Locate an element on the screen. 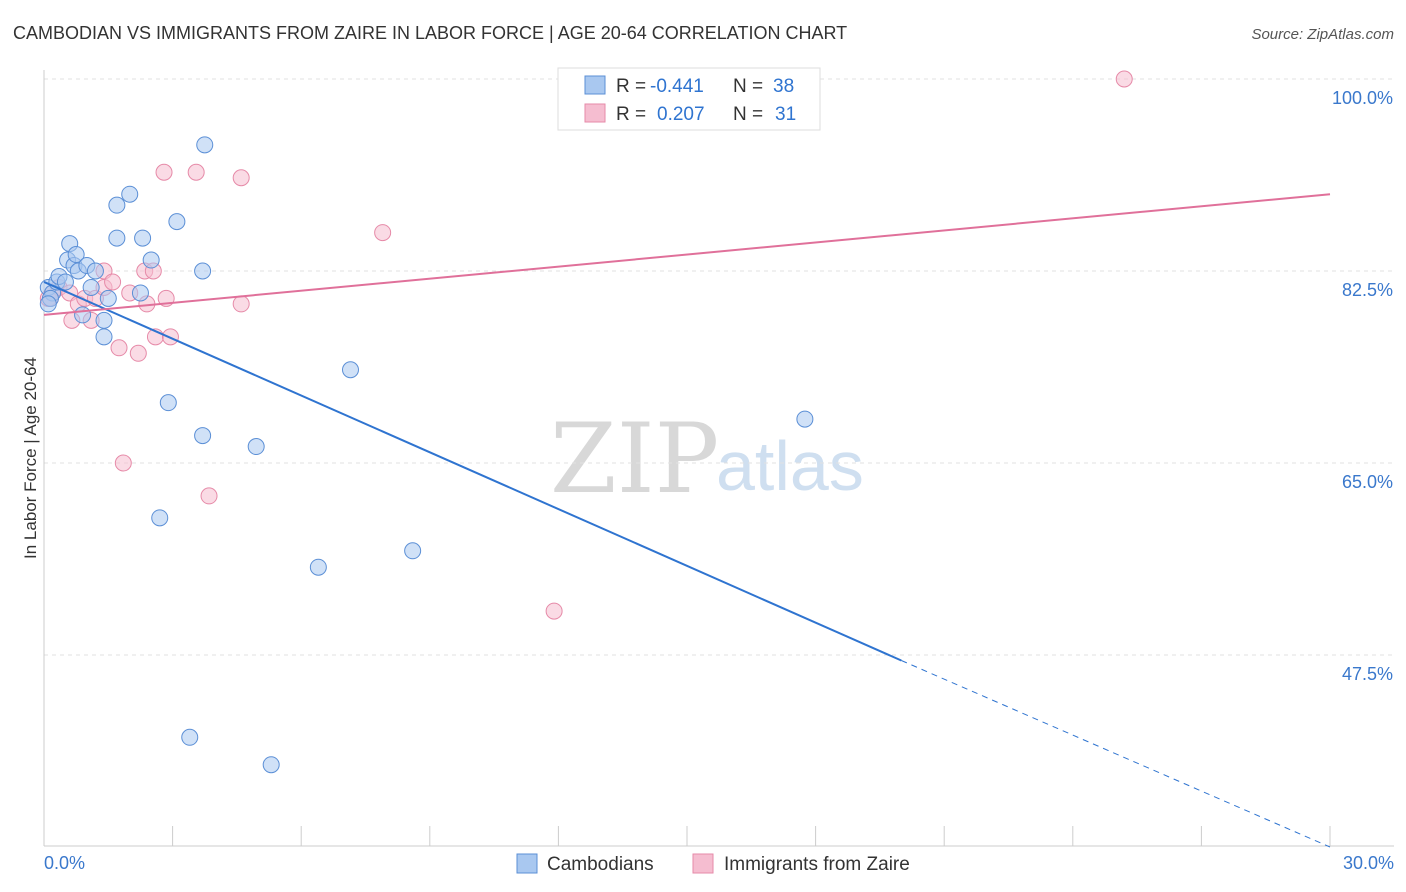 The width and height of the screenshot is (1406, 892). legend-n-label-cambodians: N = is located at coordinates (748, 86).